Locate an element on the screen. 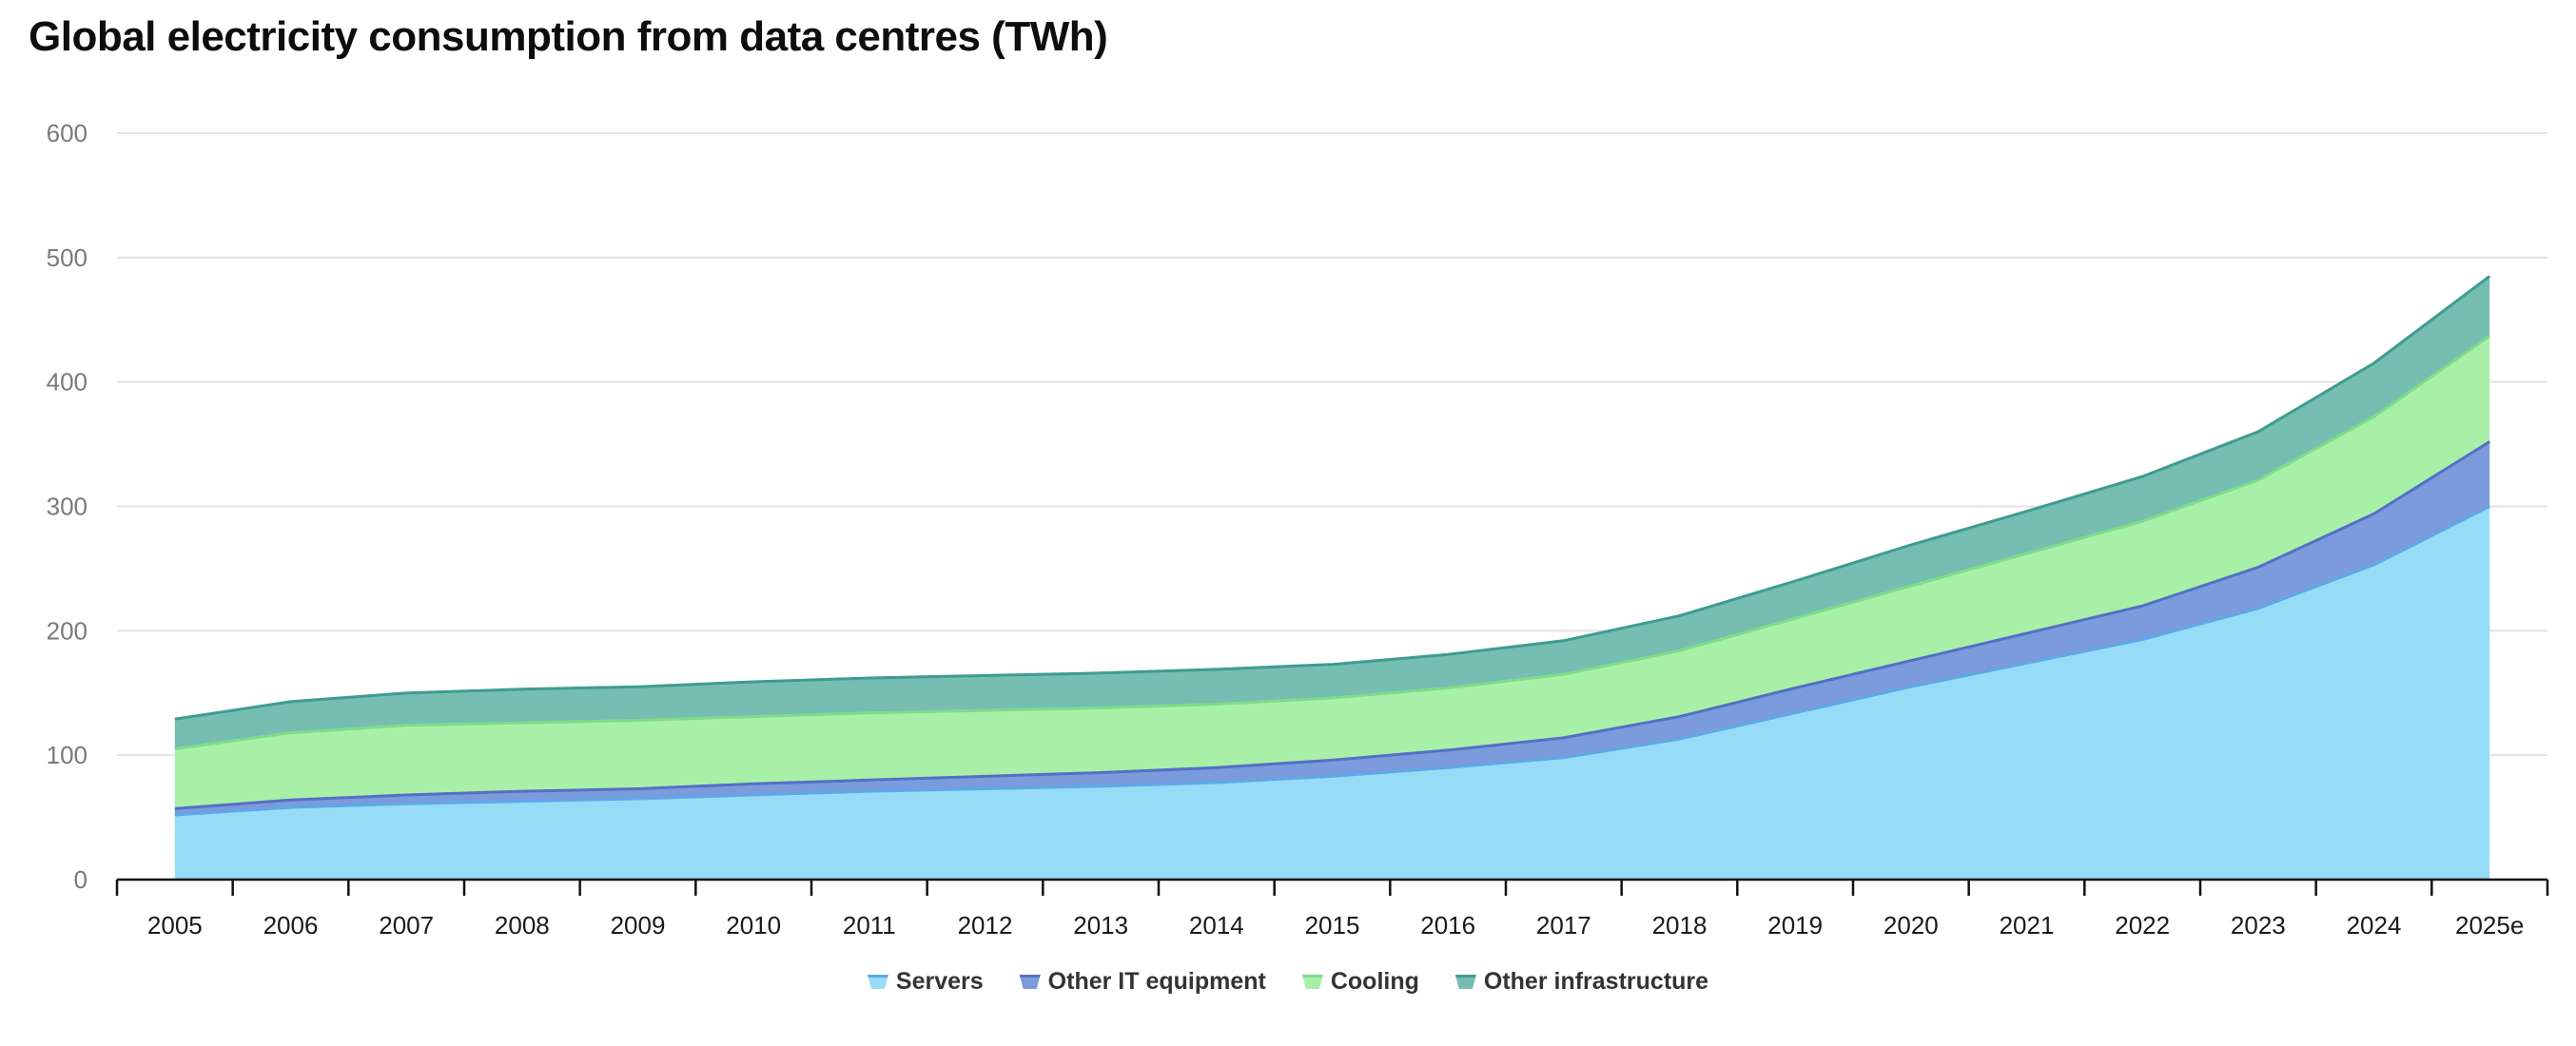 This screenshot has width=2576, height=1046. x-tick-label: 2015 is located at coordinates (1333, 925).